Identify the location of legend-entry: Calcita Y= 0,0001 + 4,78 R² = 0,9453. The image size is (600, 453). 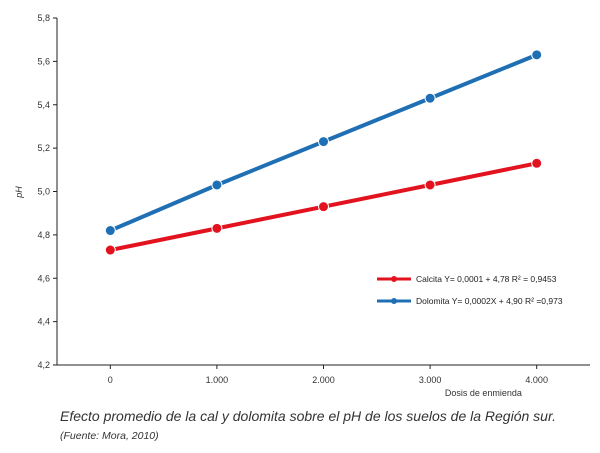
(486, 279).